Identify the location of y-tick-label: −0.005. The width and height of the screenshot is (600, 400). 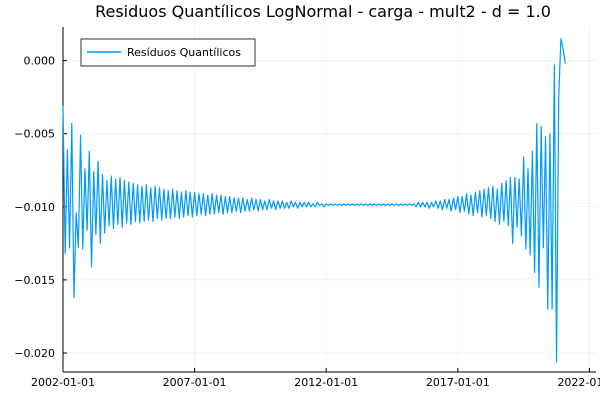
(34, 134).